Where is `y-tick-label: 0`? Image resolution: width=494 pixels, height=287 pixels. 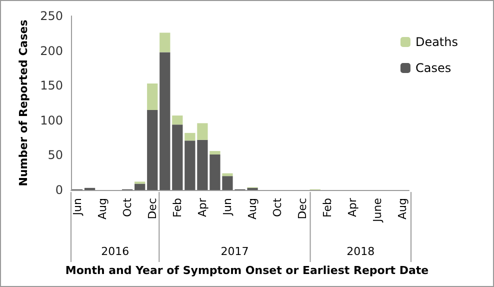
y-tick-label: 0 is located at coordinates (59, 190).